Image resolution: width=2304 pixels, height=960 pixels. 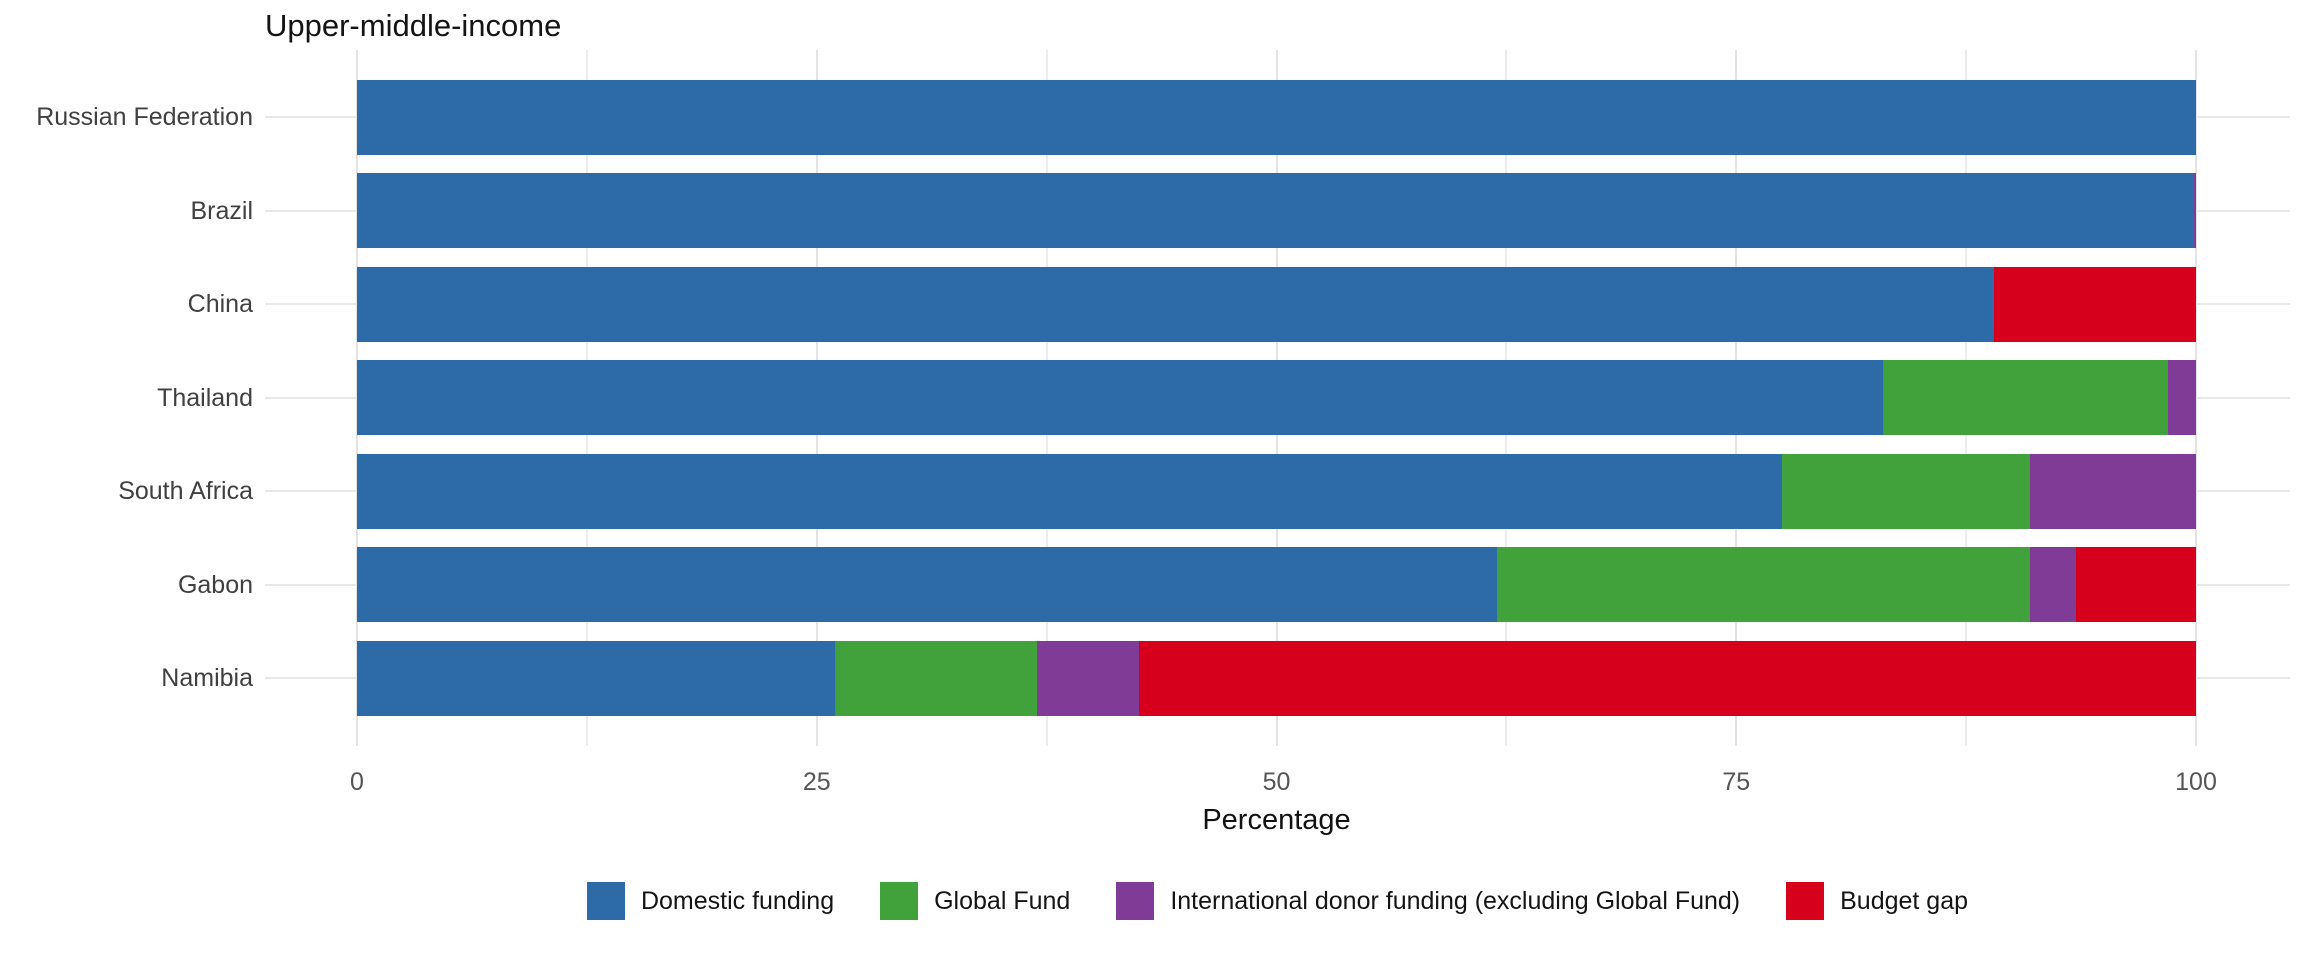 I want to click on bar-row-china, so click(x=1276, y=304).